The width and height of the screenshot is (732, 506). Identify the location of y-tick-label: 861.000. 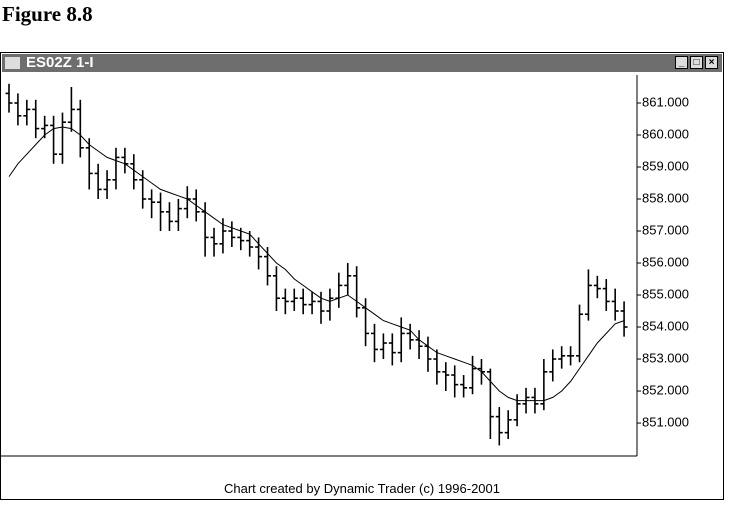
(665, 101).